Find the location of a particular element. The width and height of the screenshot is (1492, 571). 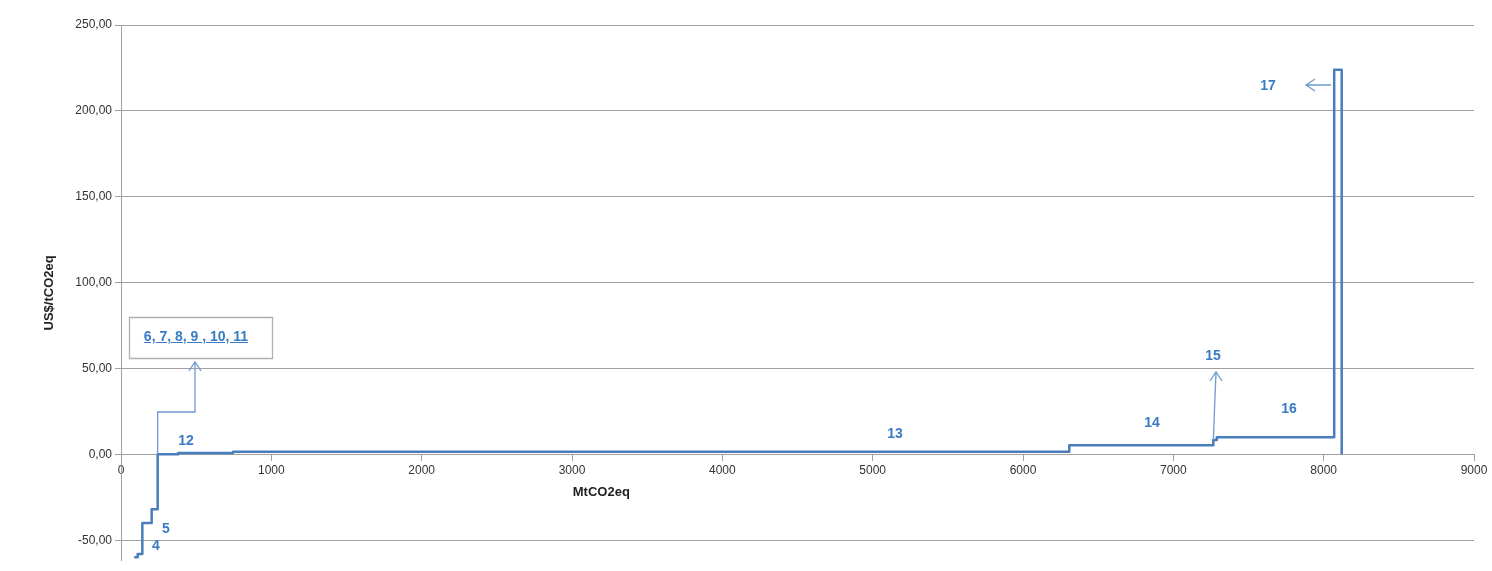

y-tick-label: 100,00 is located at coordinates (94, 281).